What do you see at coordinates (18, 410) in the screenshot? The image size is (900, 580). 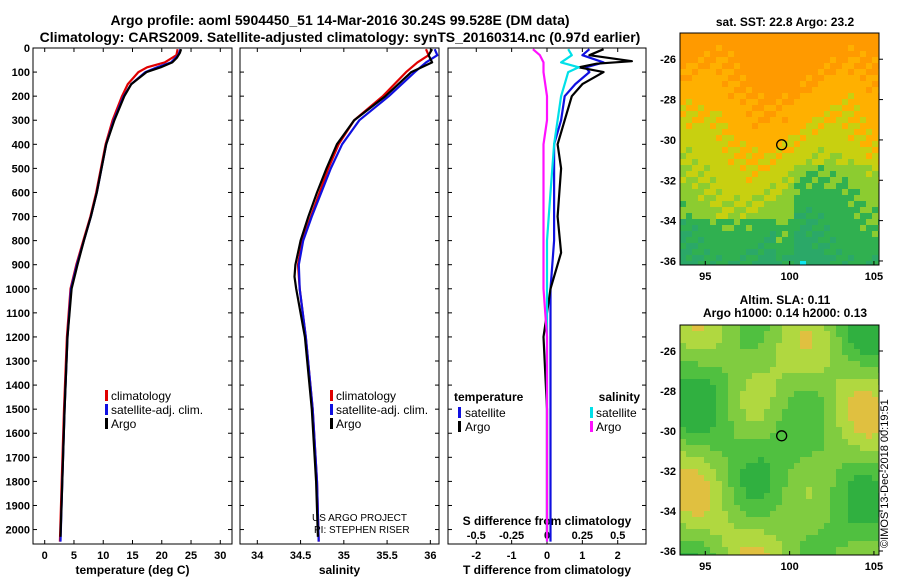 I see `y-tick-label: 1500` at bounding box center [18, 410].